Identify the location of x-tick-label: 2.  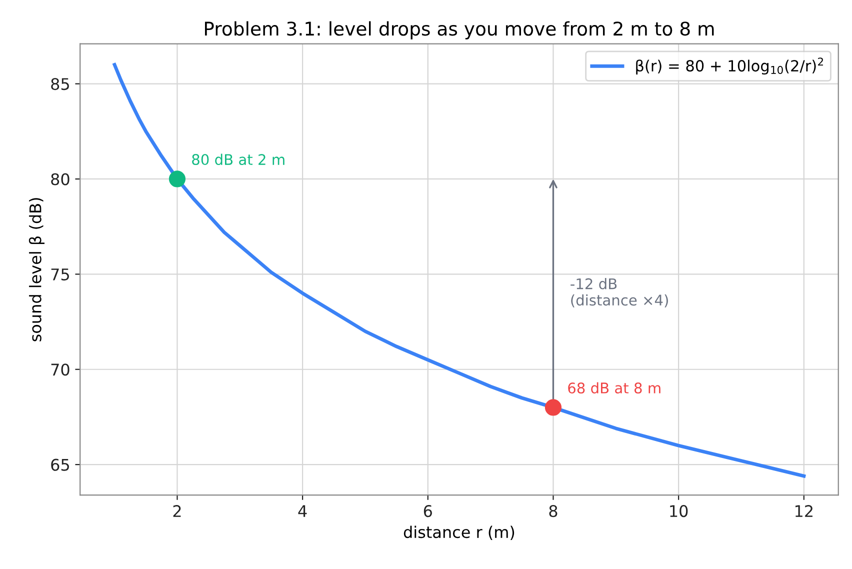
(177, 511).